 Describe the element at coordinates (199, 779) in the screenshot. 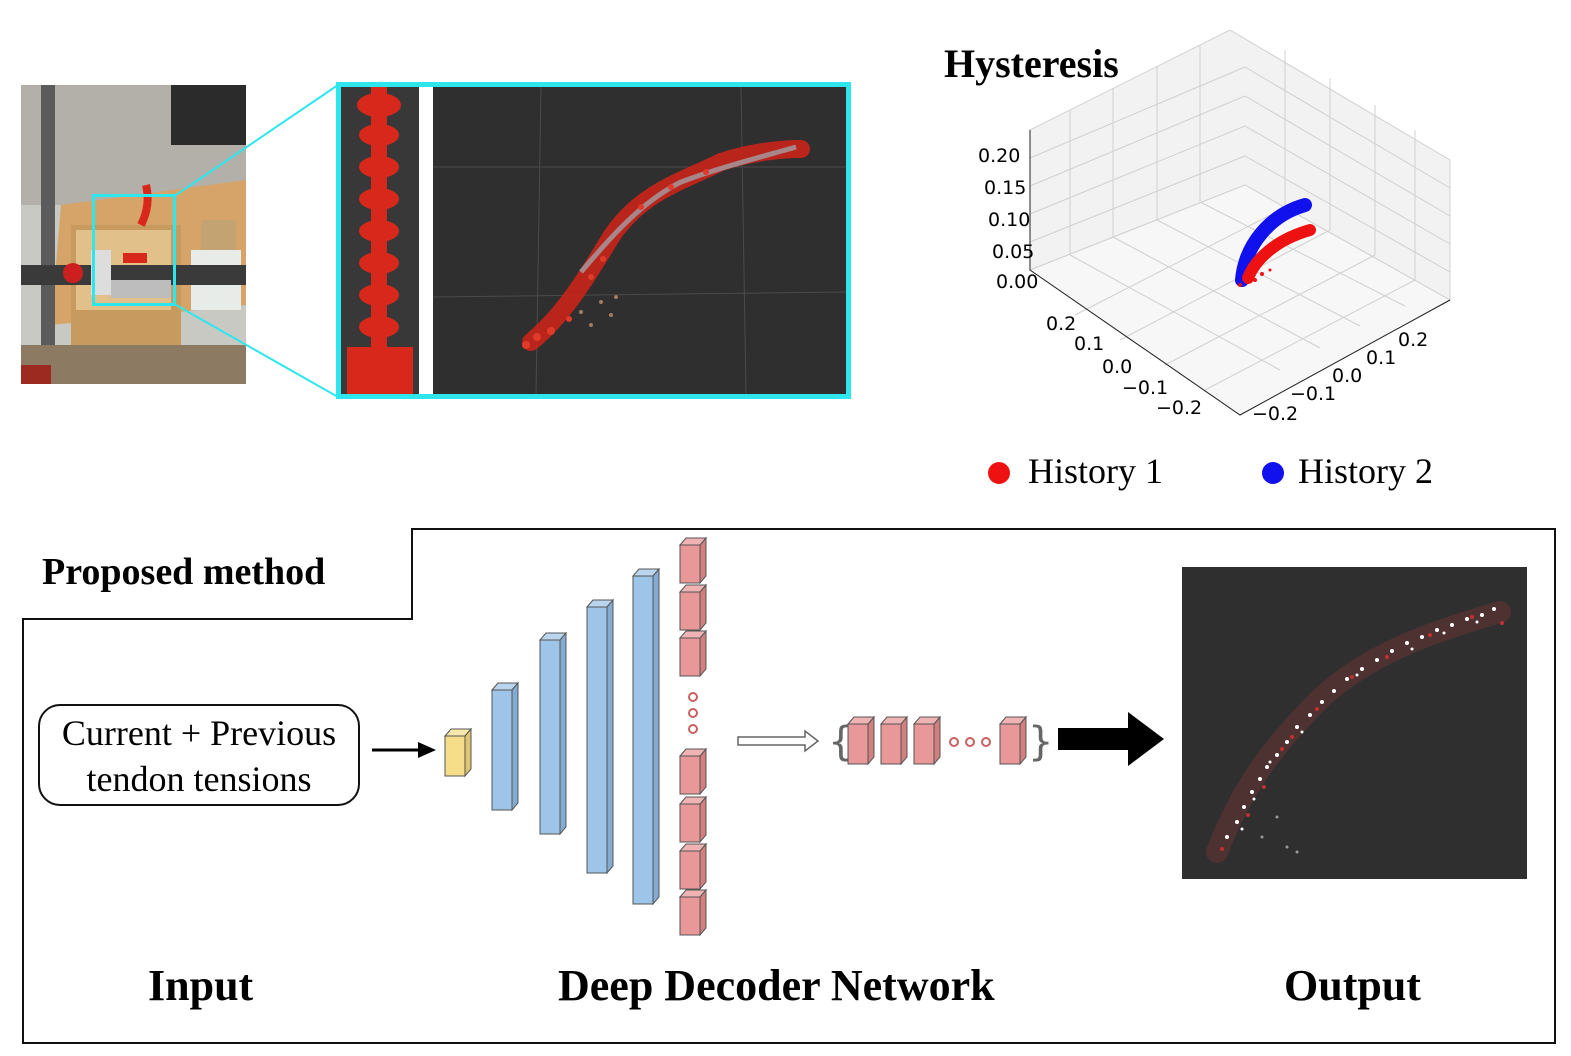

I see `input-text-line-2: tendon tensions` at that location.